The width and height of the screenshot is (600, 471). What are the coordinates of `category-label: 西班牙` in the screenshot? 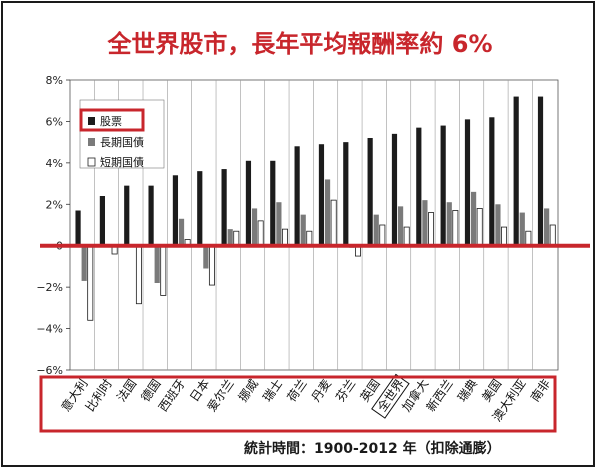 It's located at (172, 396).